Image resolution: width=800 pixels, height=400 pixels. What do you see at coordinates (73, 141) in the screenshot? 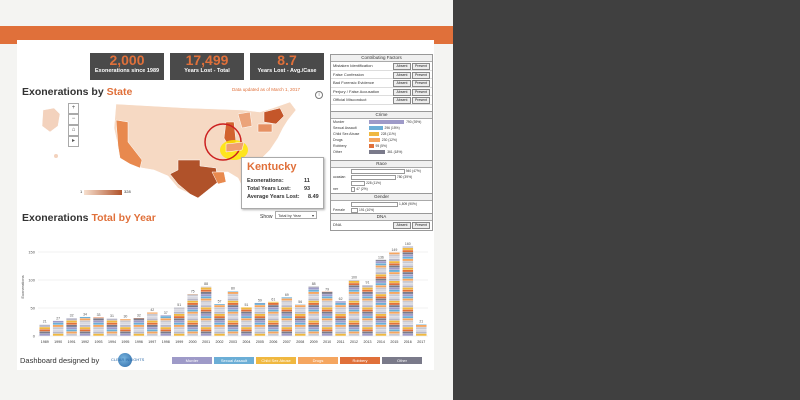
I see `map-pan-button: ▸` at bounding box center [73, 141].